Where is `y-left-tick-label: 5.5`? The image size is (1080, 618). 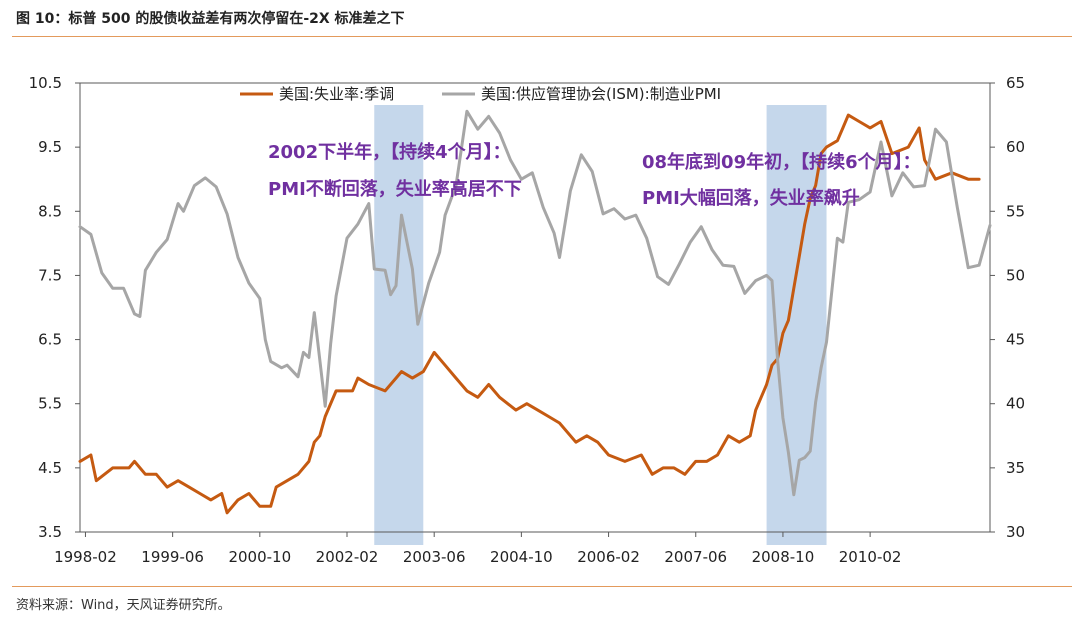
y-left-tick-label: 5.5 is located at coordinates (50, 404).